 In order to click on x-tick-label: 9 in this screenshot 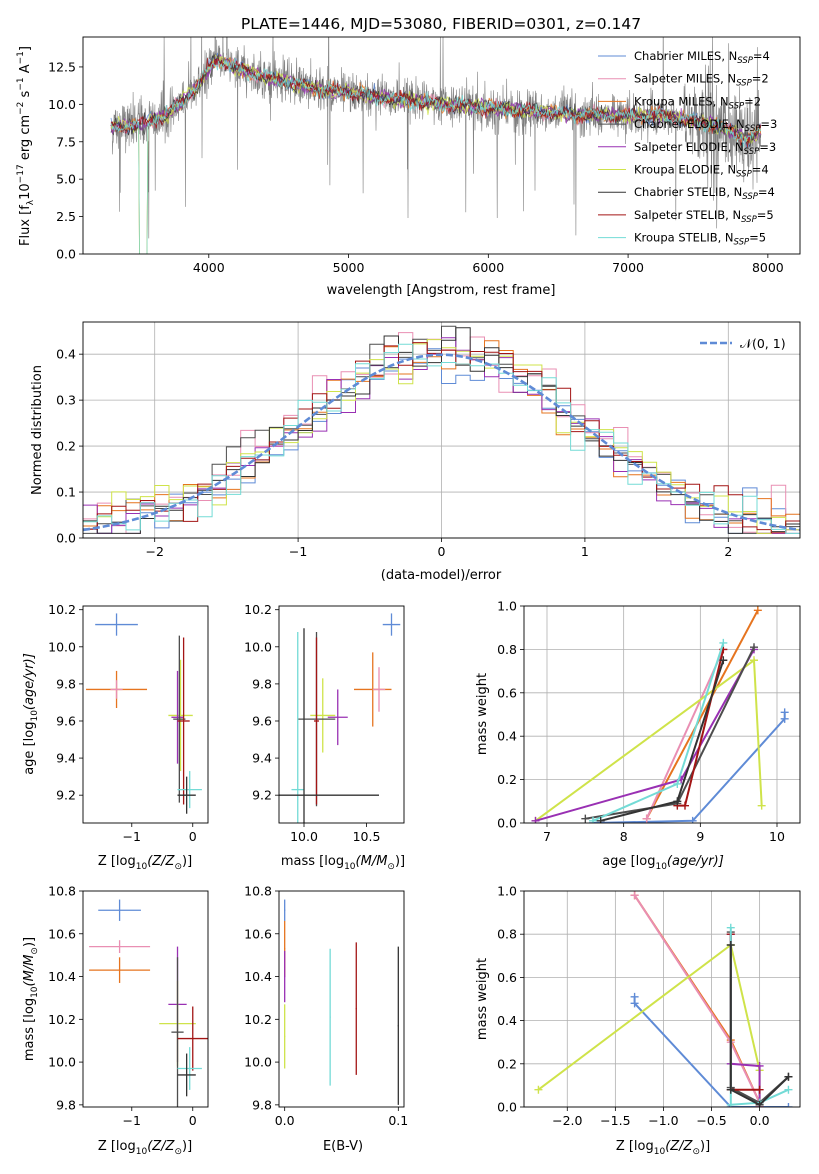, I will do `click(700, 836)`.